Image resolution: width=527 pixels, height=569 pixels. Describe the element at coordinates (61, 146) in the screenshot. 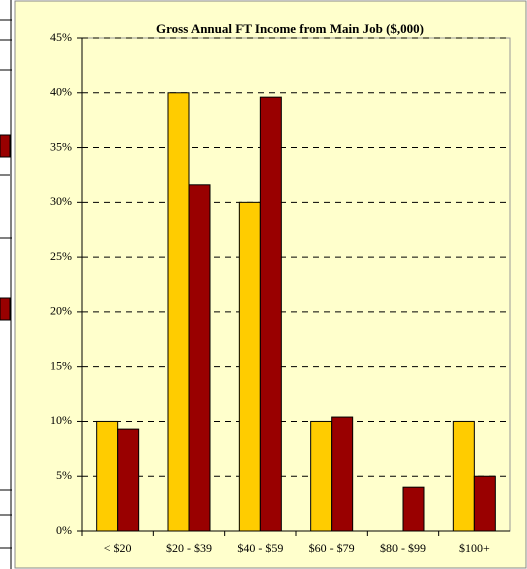

I see `y-tick-label: 35%` at that location.